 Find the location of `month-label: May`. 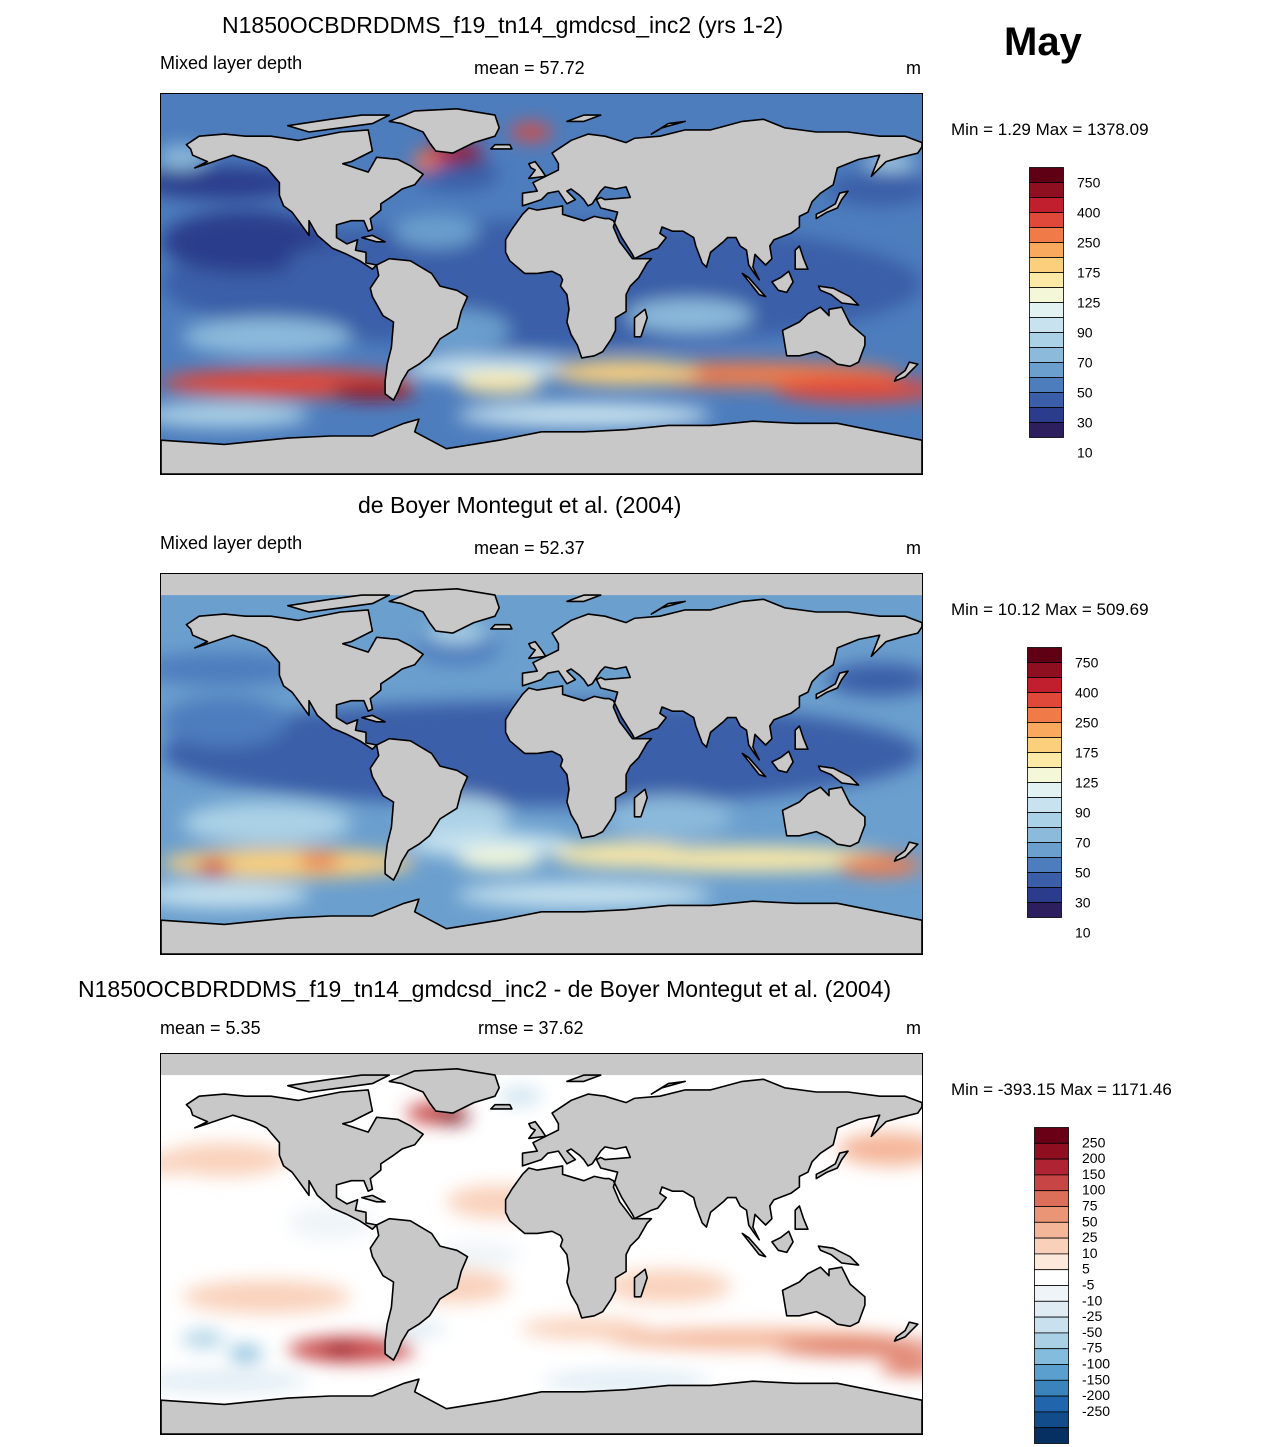

month-label: May is located at coordinates (1043, 42).